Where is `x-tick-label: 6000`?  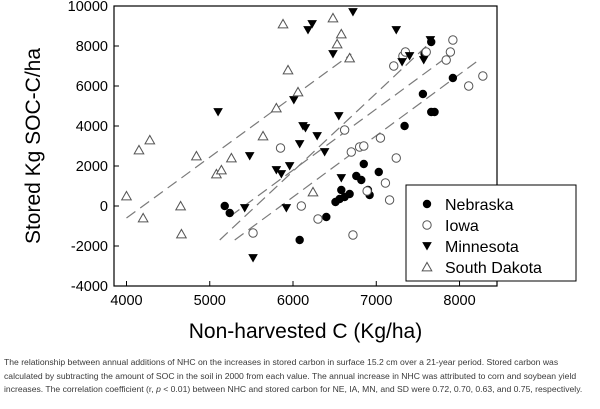
x-tick-label: 6000 is located at coordinates (293, 301).